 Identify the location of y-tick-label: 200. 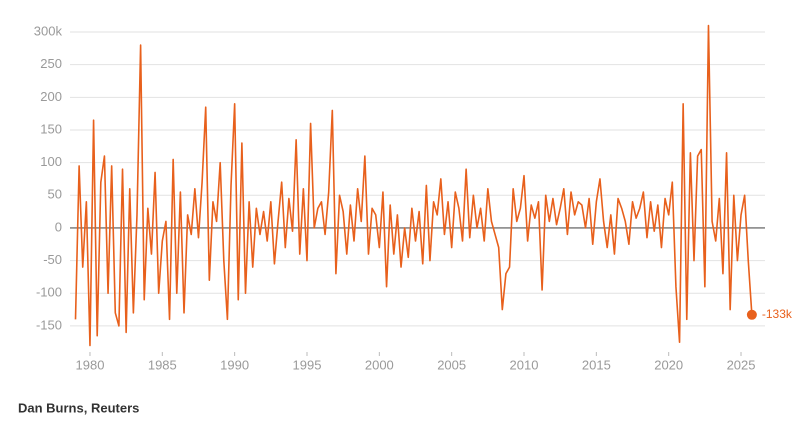
(51, 96).